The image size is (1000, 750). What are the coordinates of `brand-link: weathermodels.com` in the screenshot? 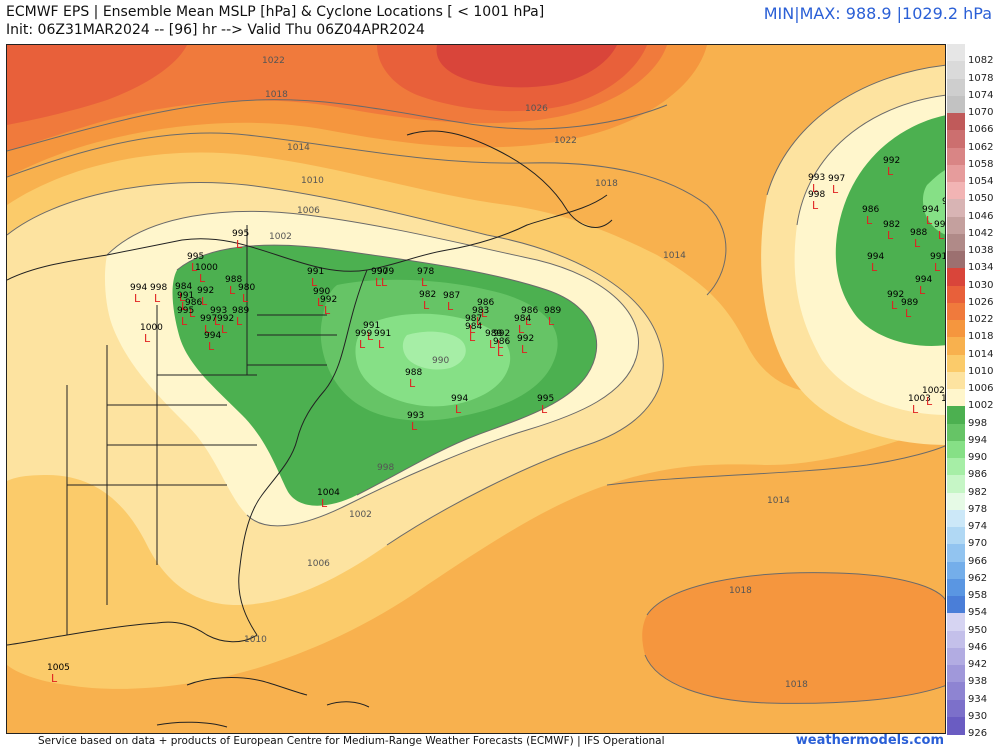 It's located at (869, 740).